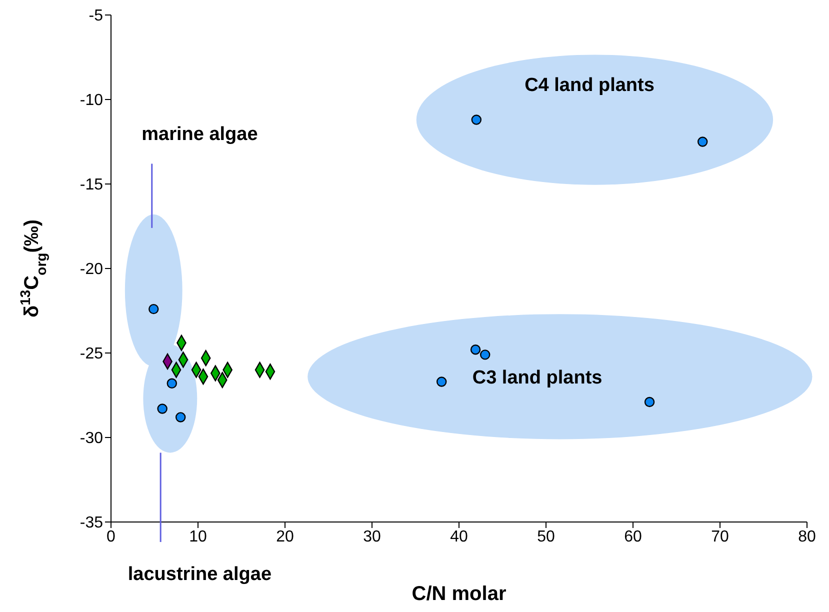  I want to click on x-tick-label: 0, so click(111, 537).